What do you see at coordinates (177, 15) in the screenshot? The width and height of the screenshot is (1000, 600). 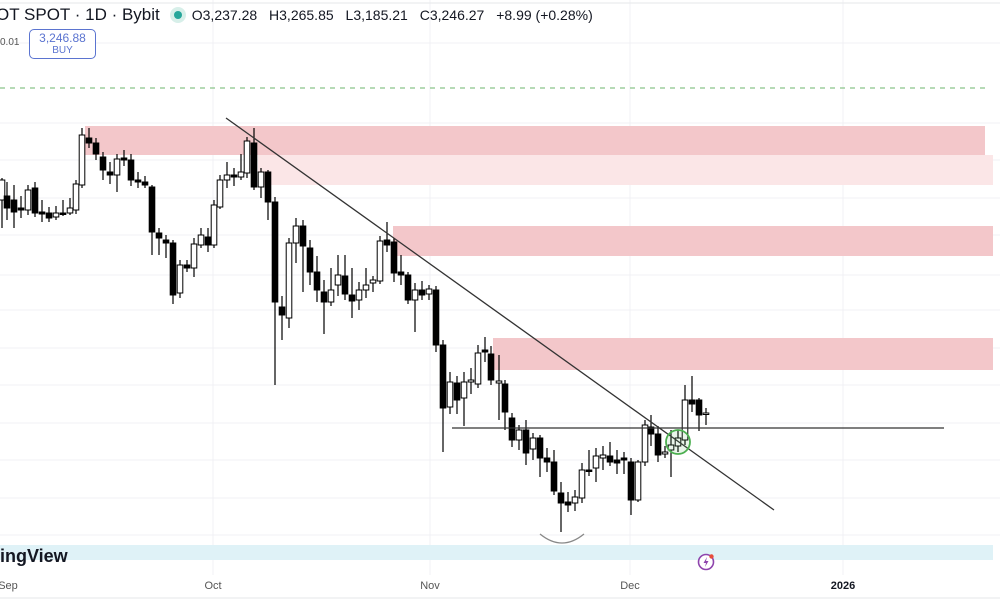 I see `market-status-dot-icon` at bounding box center [177, 15].